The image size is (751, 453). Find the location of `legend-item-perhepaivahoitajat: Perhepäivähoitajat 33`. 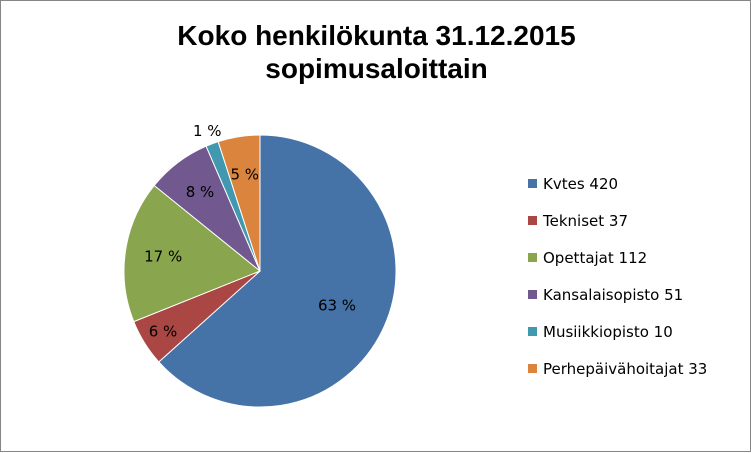

legend-item-perhepaivahoitajat: Perhepäivähoitajat 33 is located at coordinates (617, 368).